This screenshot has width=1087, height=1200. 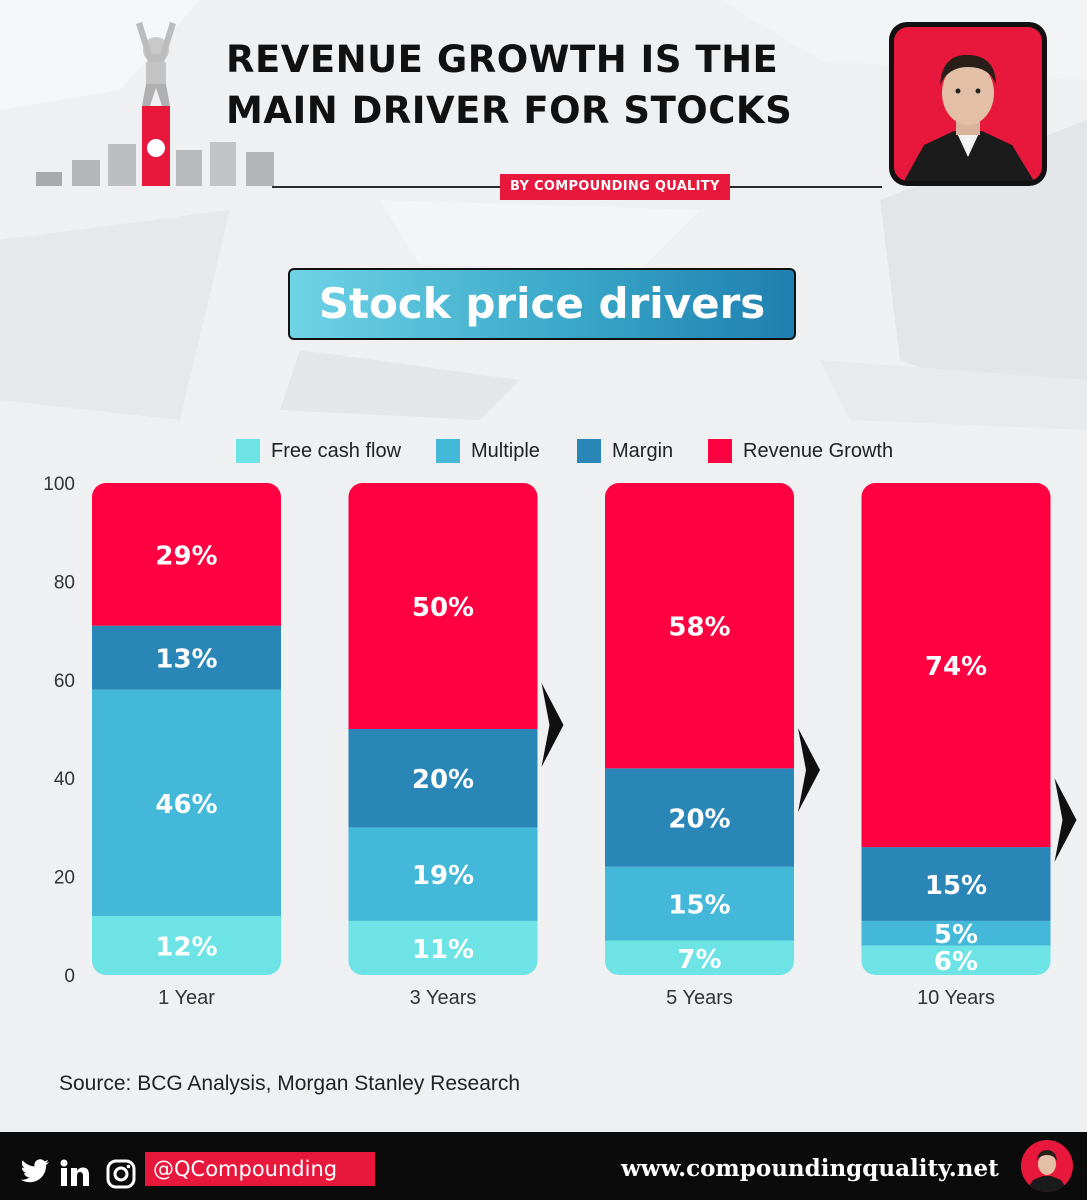 I want to click on y-tick-label: 0, so click(x=69, y=976).